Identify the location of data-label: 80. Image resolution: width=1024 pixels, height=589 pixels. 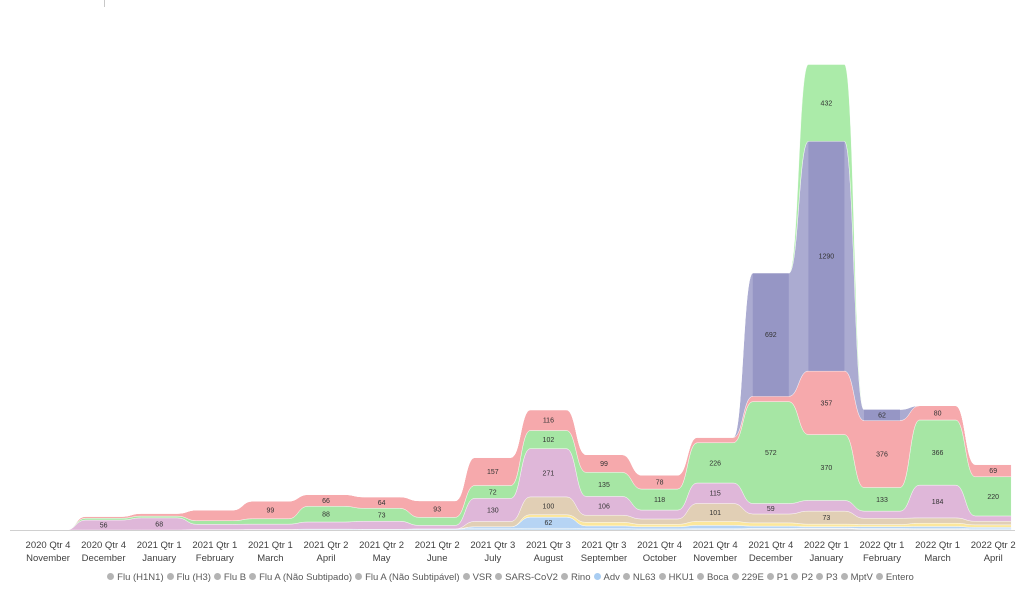
(938, 413).